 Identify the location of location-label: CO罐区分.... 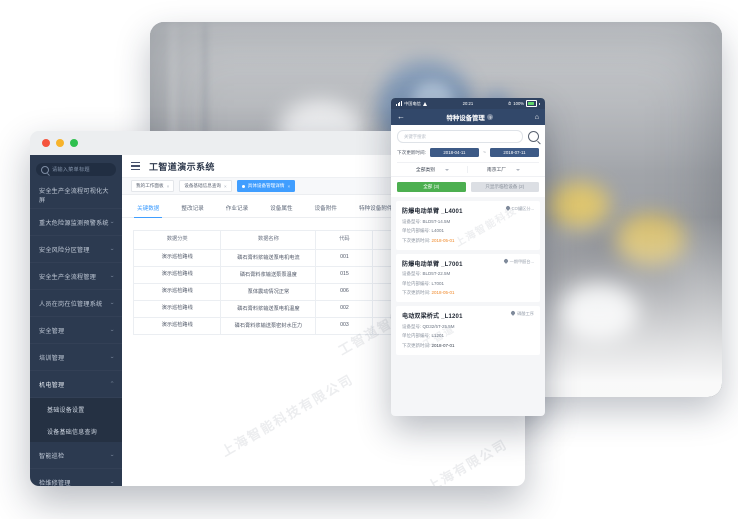
(522, 208).